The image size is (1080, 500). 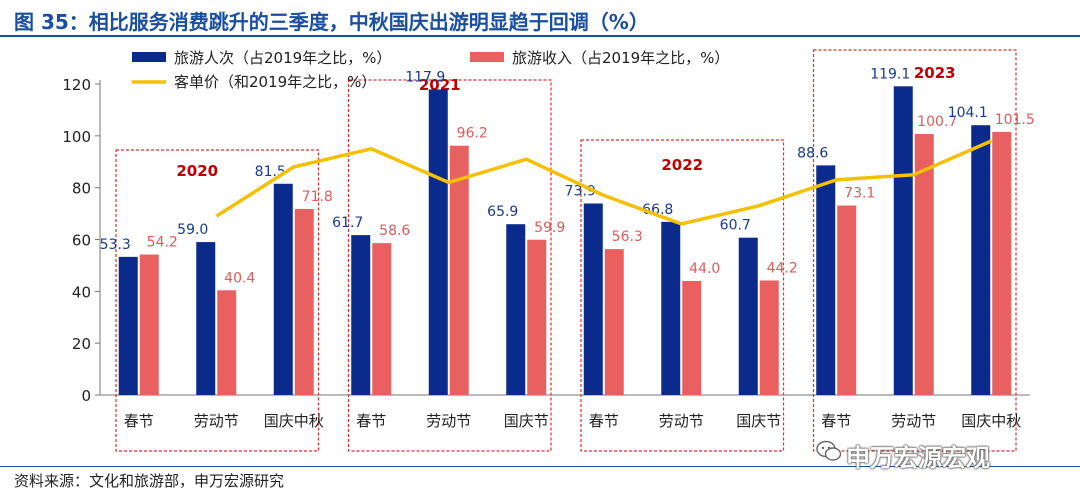 I want to click on chart-title: 图 35：相比服务消费跳升的三季度，中秋国庆出游明显趋于回调（%）, so click(x=331, y=22).